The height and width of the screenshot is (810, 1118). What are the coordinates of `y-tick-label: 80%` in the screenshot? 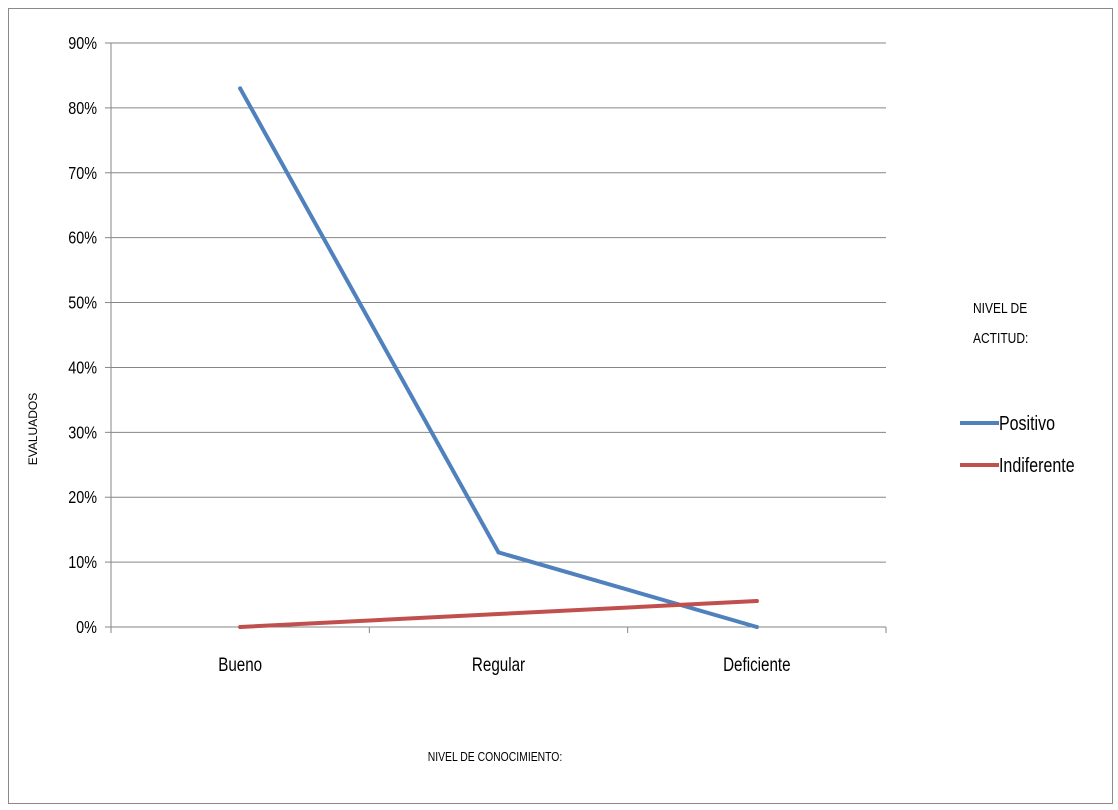 It's located at (82, 108).